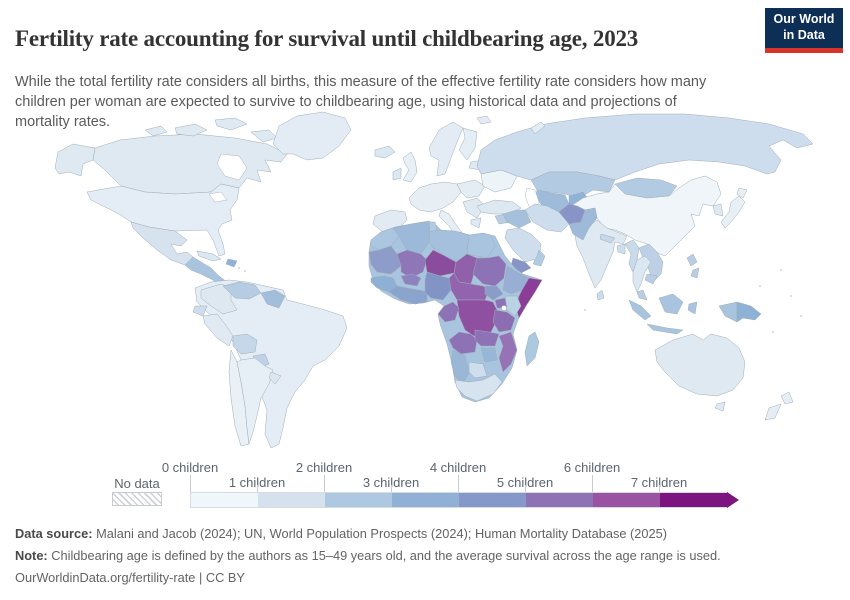 The width and height of the screenshot is (850, 600). What do you see at coordinates (671, 304) in the screenshot?
I see `indonesia-borneo` at bounding box center [671, 304].